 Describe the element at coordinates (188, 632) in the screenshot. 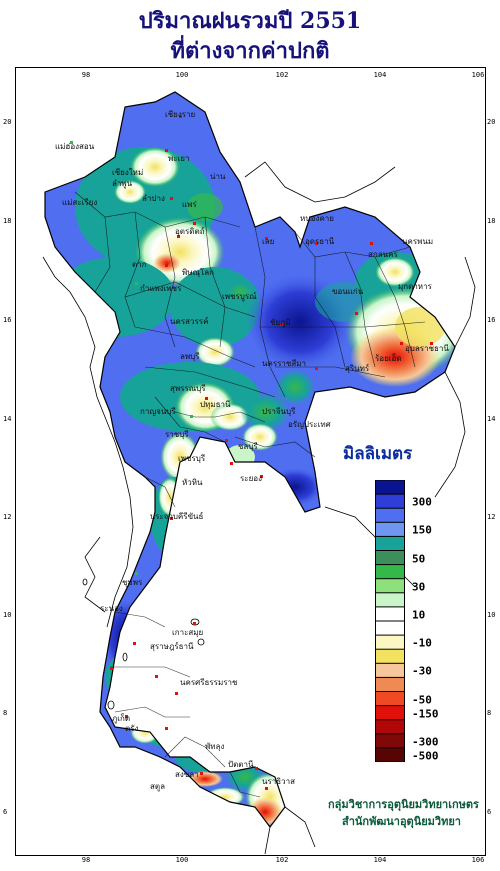

I see `place-label: เกาะสมุย` at that location.